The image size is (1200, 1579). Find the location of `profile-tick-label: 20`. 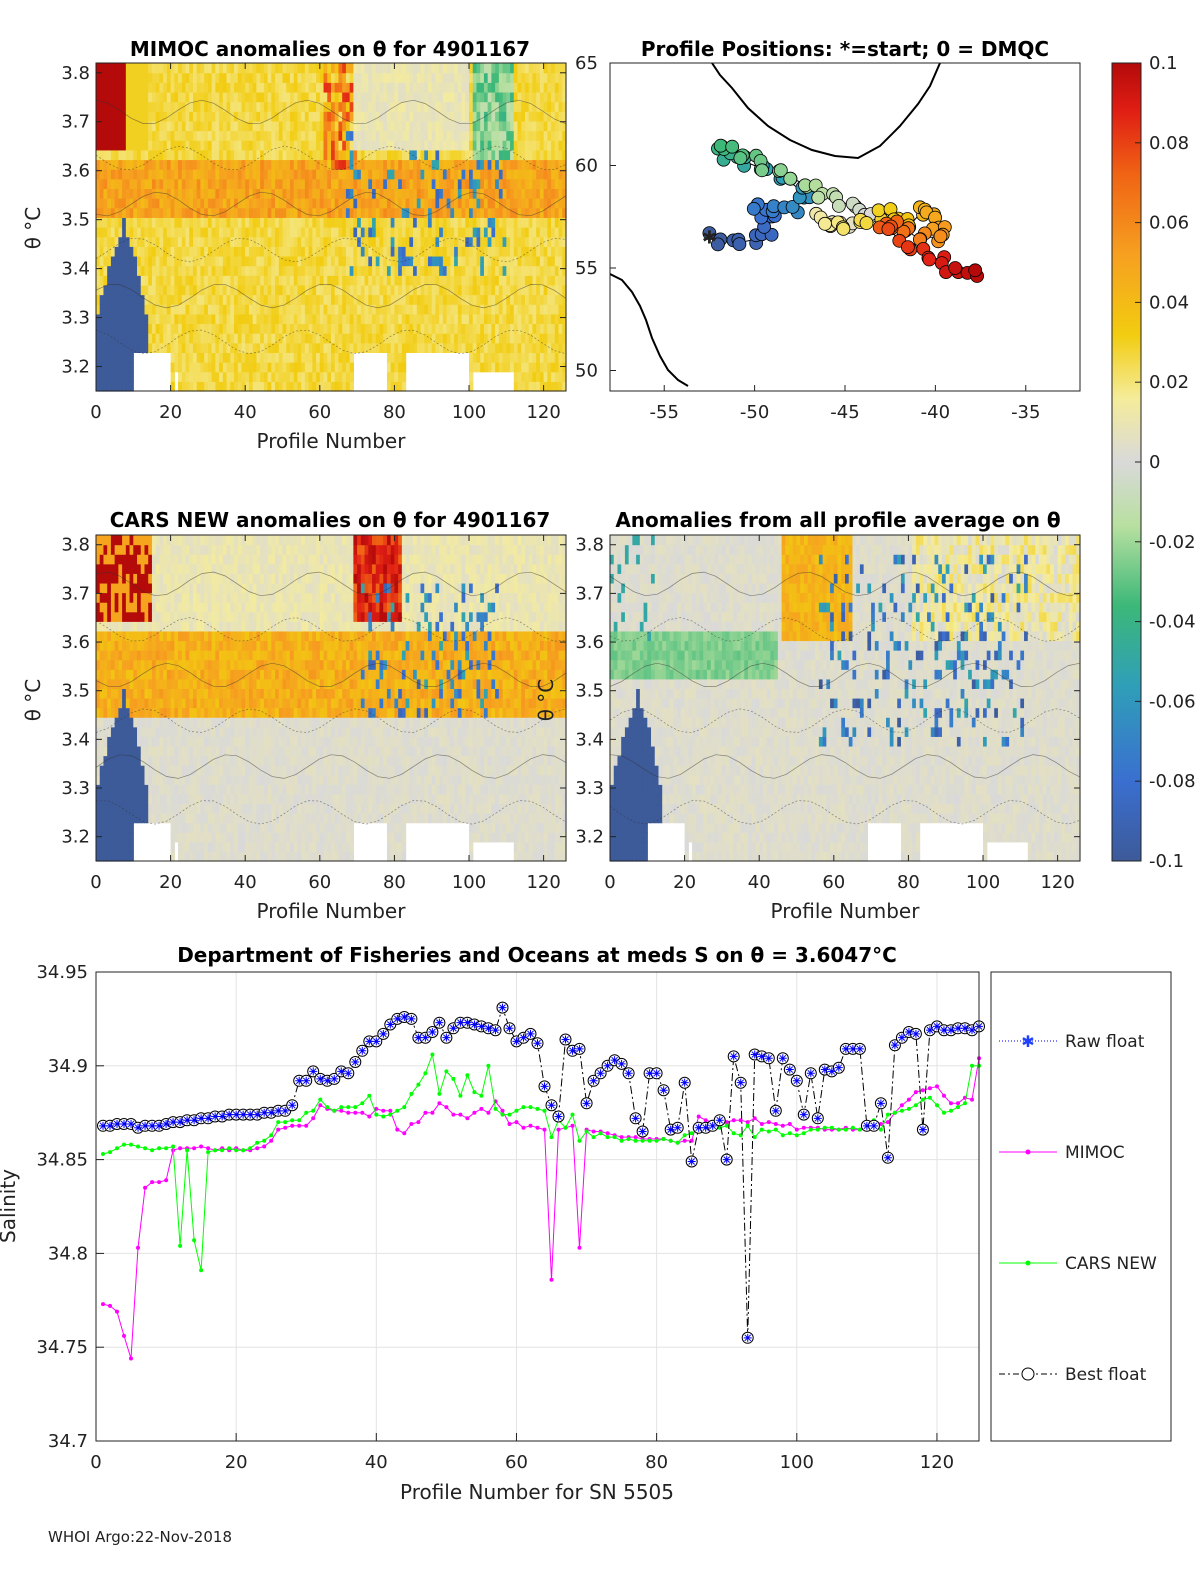

profile-tick-label: 20 is located at coordinates (170, 882).